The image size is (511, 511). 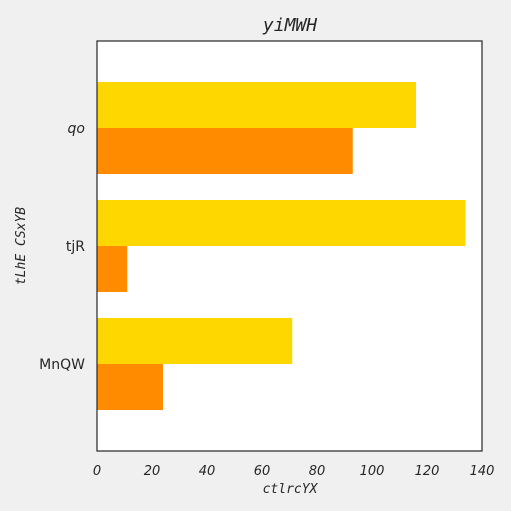 What do you see at coordinates (62, 365) in the screenshot?
I see `y-tick-label: MnQW` at bounding box center [62, 365].